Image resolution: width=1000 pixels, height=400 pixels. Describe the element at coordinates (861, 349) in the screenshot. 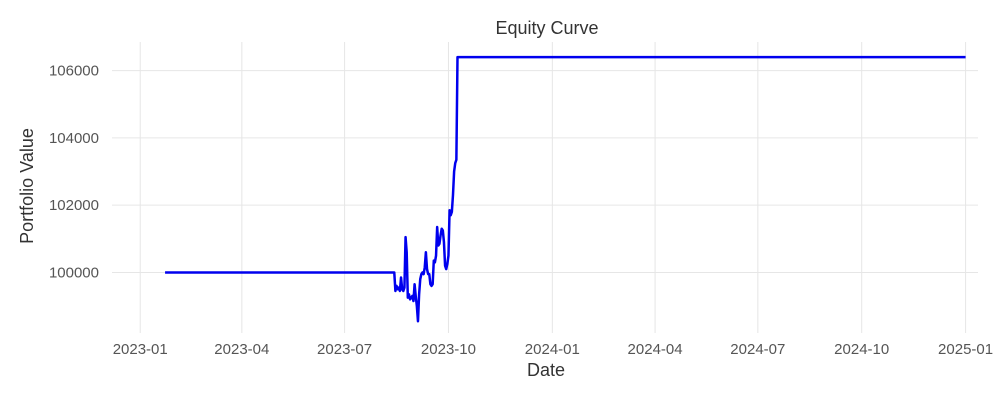

I see `x-tick-label: 2024-10` at that location.